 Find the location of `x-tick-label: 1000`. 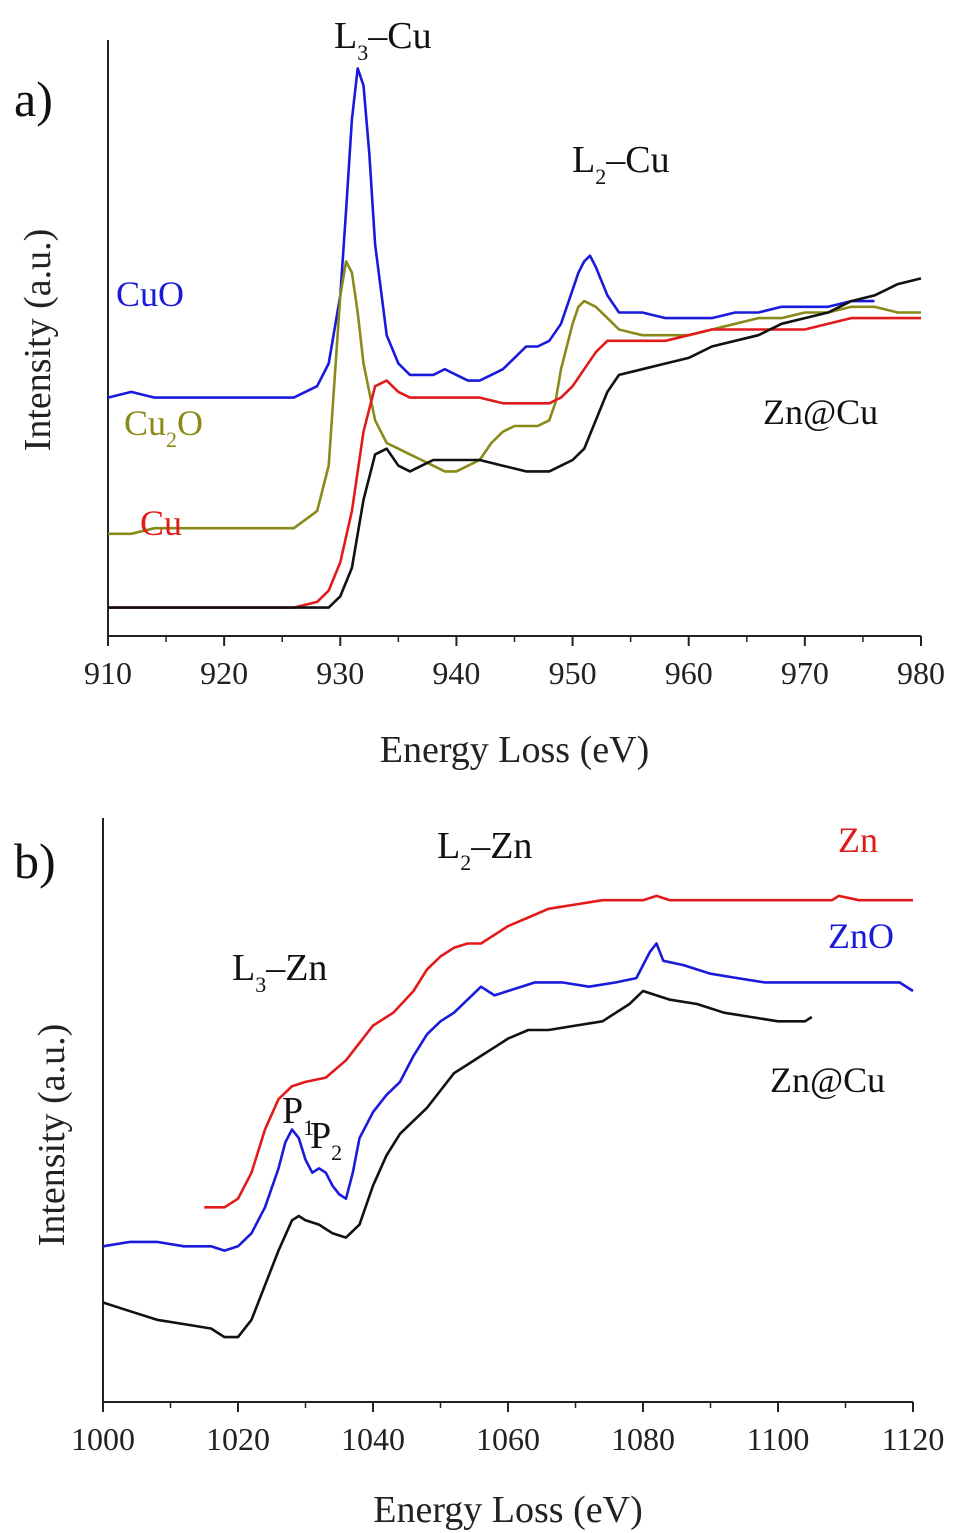

x-tick-label: 1000 is located at coordinates (103, 1439).